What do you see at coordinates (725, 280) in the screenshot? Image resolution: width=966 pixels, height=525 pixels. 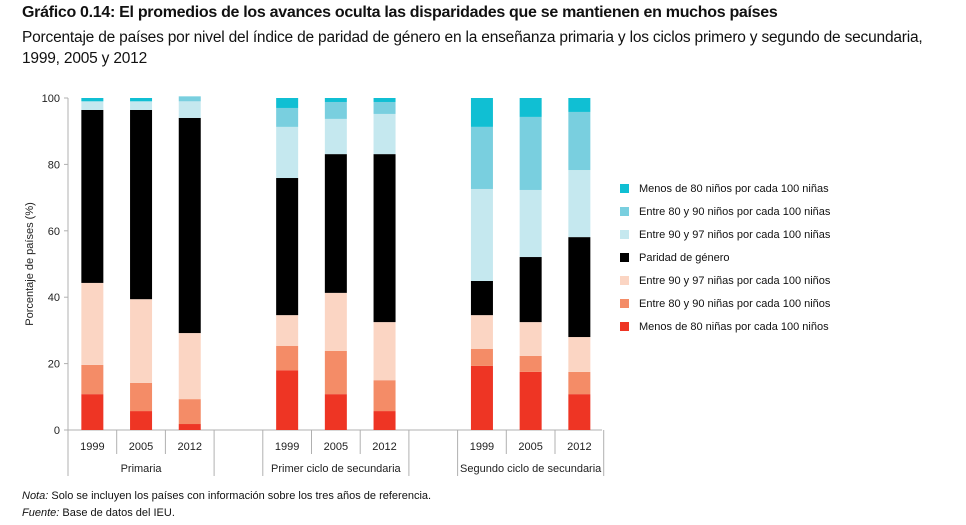 I see `legend-item: Entre 90 y 97 niñas por cada 100 niños` at bounding box center [725, 280].